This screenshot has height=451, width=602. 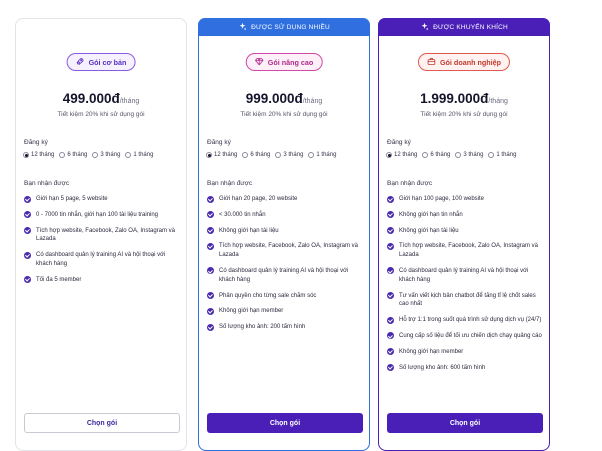 What do you see at coordinates (285, 311) in the screenshot?
I see `list-item: Không giới hạn member` at bounding box center [285, 311].